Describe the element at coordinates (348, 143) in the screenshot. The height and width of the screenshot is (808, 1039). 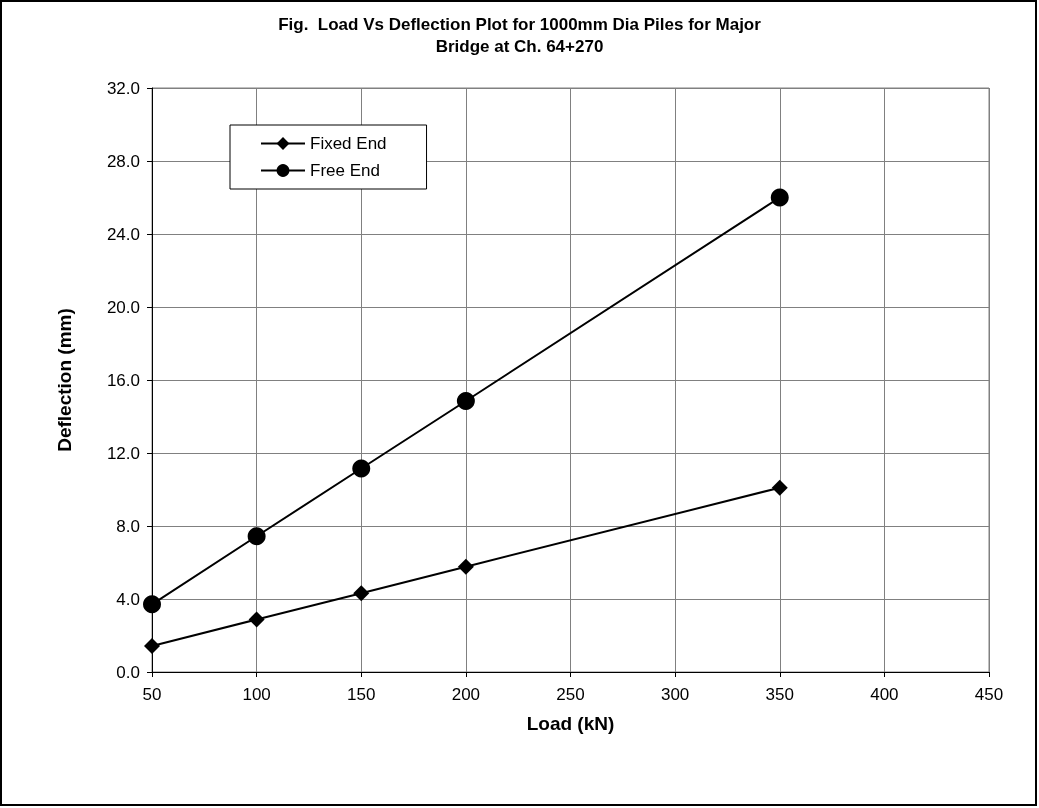
I see `legend-label: Fixed End` at that location.